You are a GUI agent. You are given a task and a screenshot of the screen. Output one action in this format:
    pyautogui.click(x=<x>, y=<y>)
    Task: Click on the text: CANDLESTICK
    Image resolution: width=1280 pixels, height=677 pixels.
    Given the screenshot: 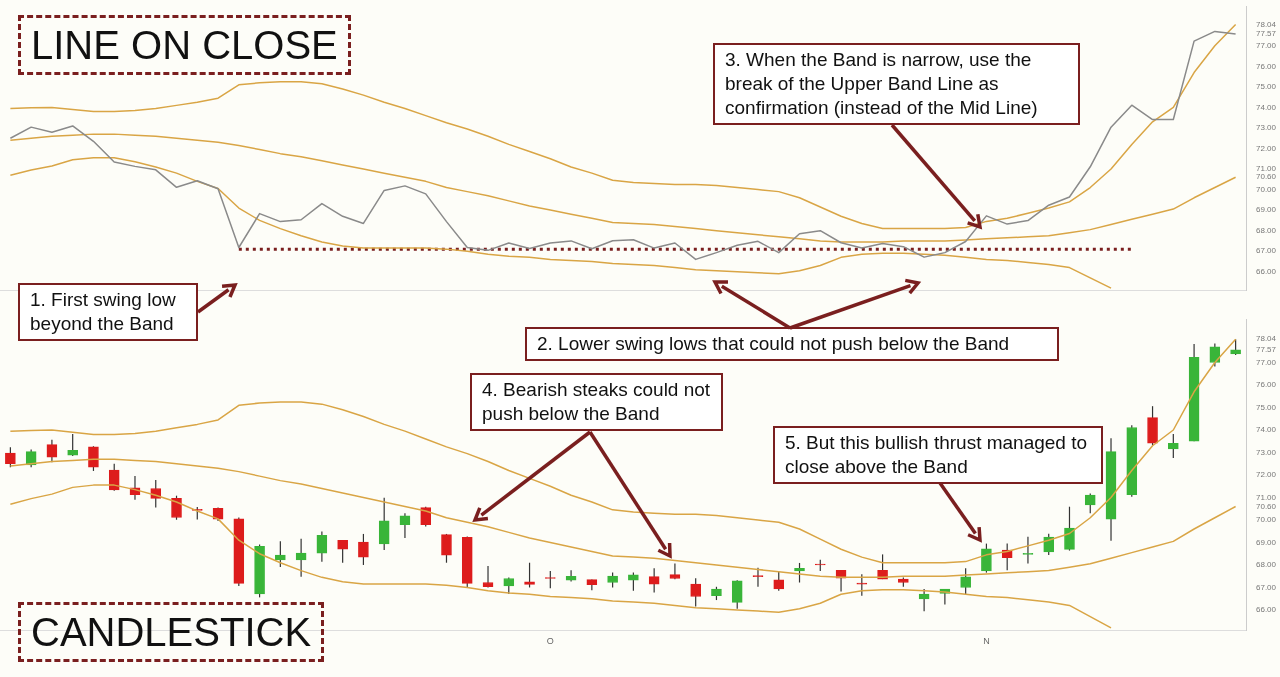 What is the action you would take?
    pyautogui.click(x=171, y=632)
    